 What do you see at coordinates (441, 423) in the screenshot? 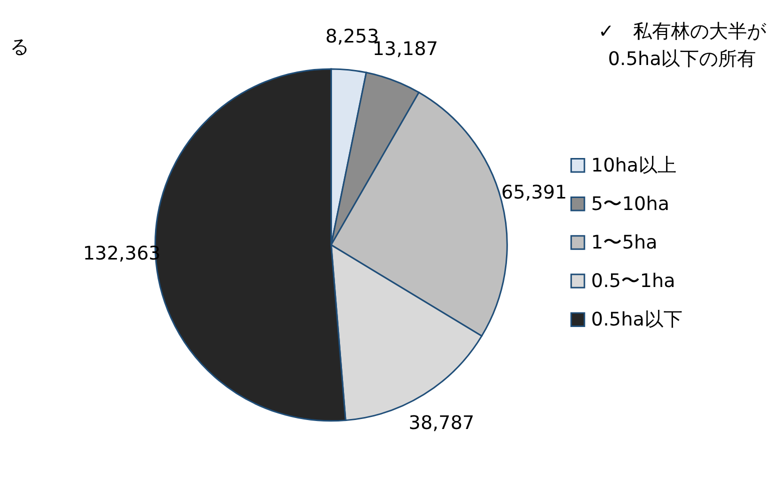
I see `data-label: 38,787` at bounding box center [441, 423].